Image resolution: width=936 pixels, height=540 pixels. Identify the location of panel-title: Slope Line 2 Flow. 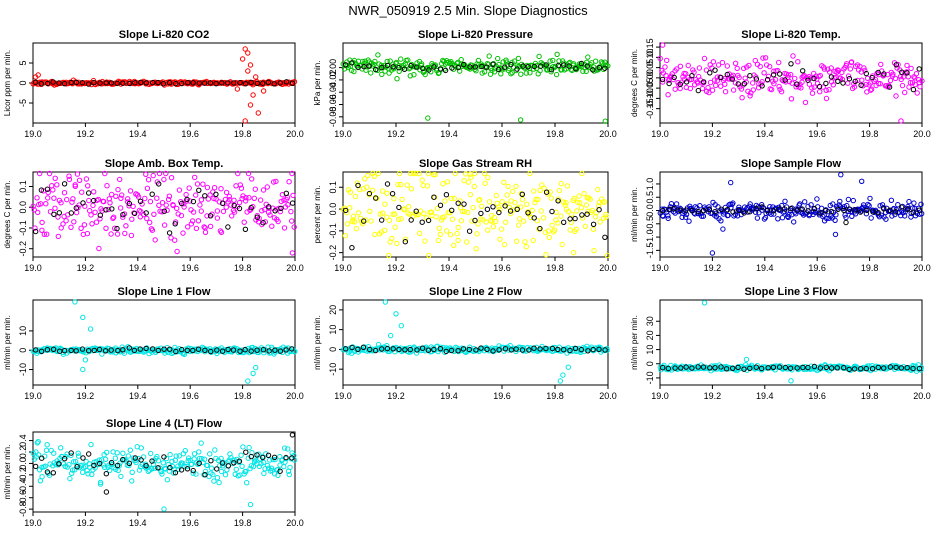
(475, 292).